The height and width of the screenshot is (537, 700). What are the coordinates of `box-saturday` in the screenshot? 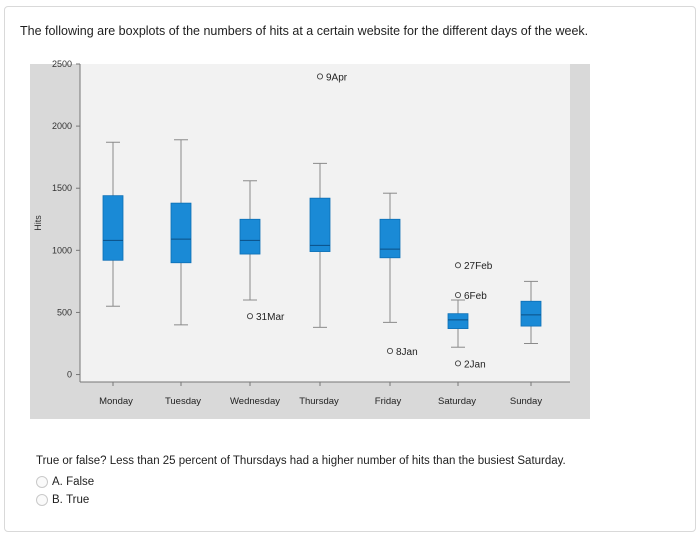 It's located at (458, 323).